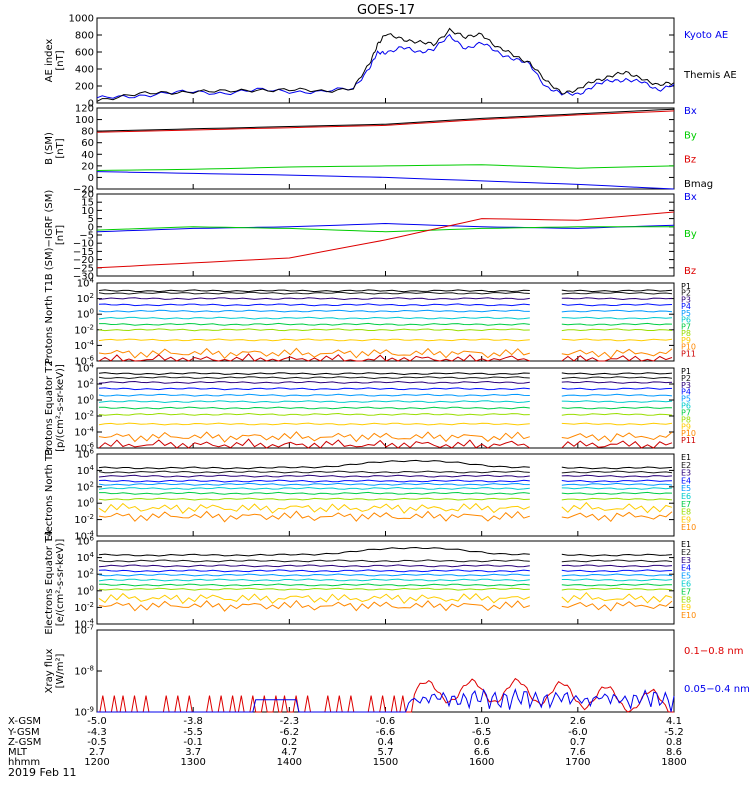  Describe the element at coordinates (193, 721) in the screenshot. I see `axis-row-value: -3.8` at that location.